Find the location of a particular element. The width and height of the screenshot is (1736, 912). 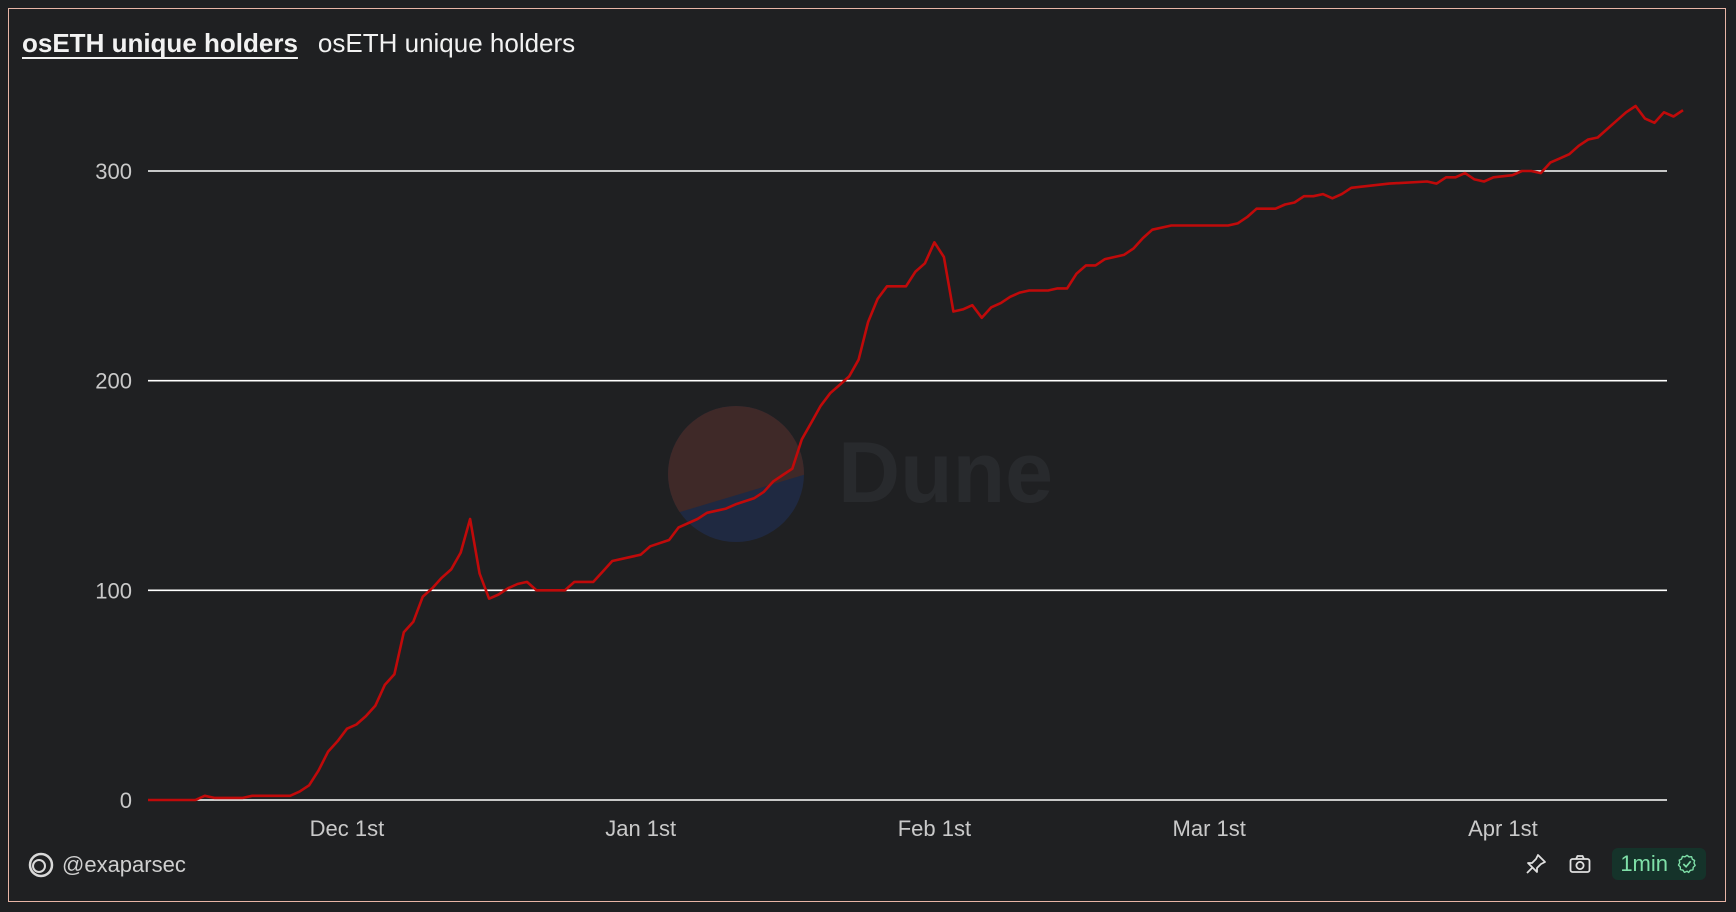

x-tick-label: Dec 1st is located at coordinates (347, 828).